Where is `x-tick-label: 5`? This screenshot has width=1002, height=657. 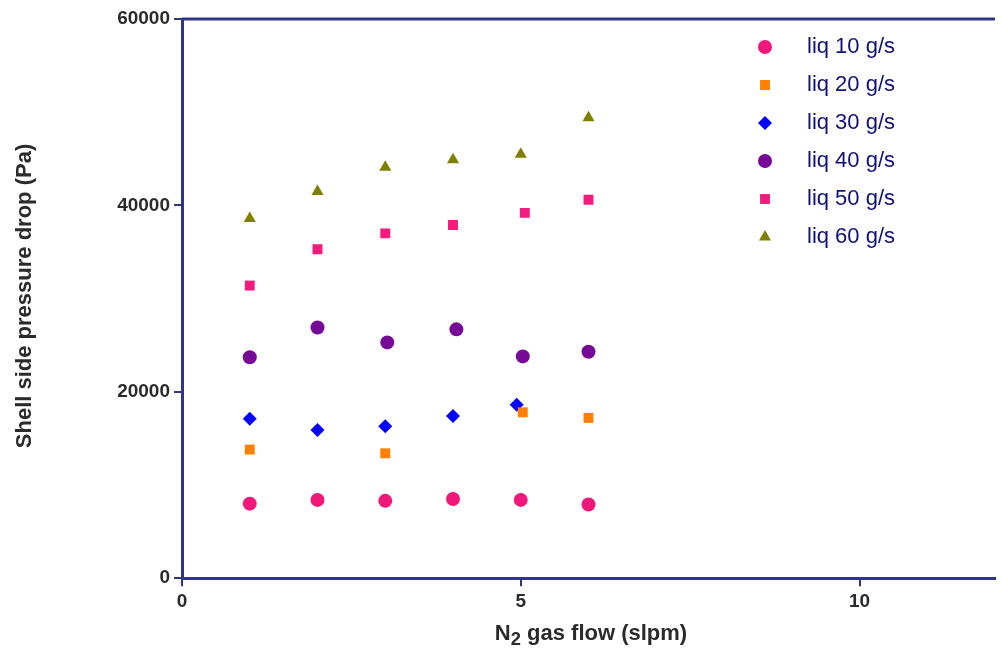
x-tick-label: 5 is located at coordinates (521, 600).